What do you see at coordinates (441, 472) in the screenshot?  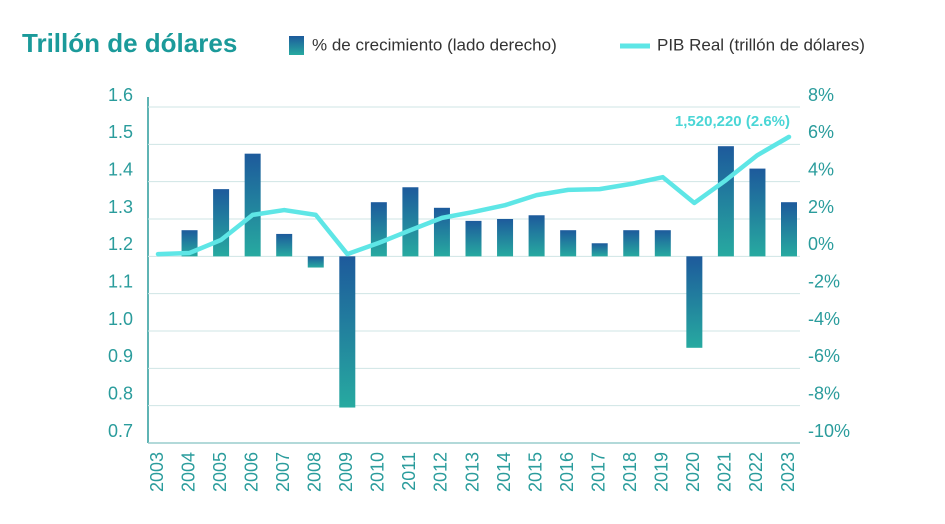 I see `x-tick-label: 2012` at bounding box center [441, 472].